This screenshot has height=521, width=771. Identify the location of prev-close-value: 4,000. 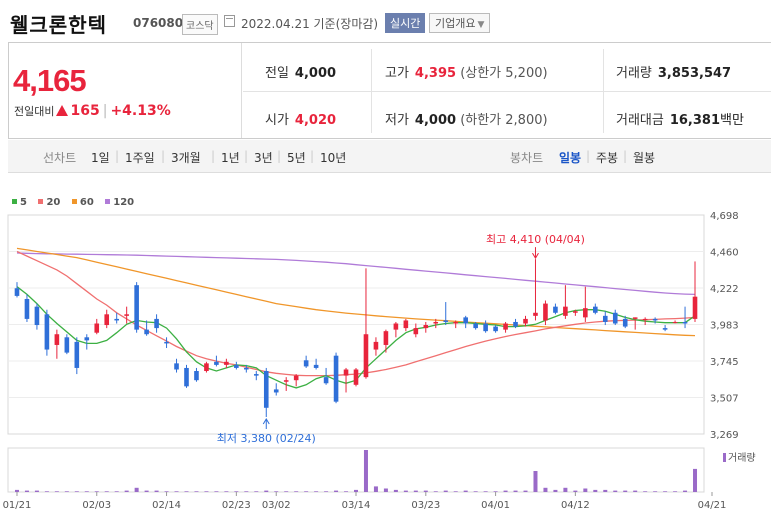
(315, 73).